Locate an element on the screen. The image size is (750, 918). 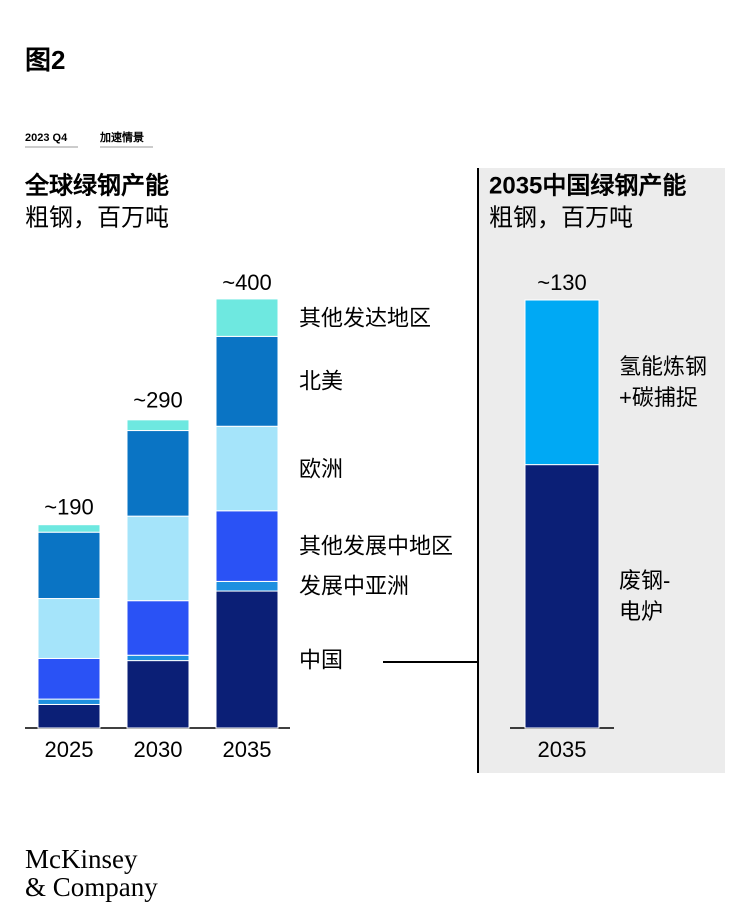
total-label: ~130 is located at coordinates (562, 282).